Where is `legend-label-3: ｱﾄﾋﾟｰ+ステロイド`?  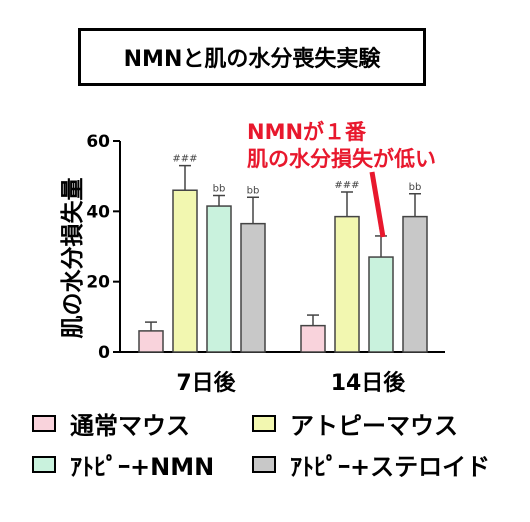 legend-label-3: ｱﾄﾋﾟｰ+ステロイド is located at coordinates (390, 467).